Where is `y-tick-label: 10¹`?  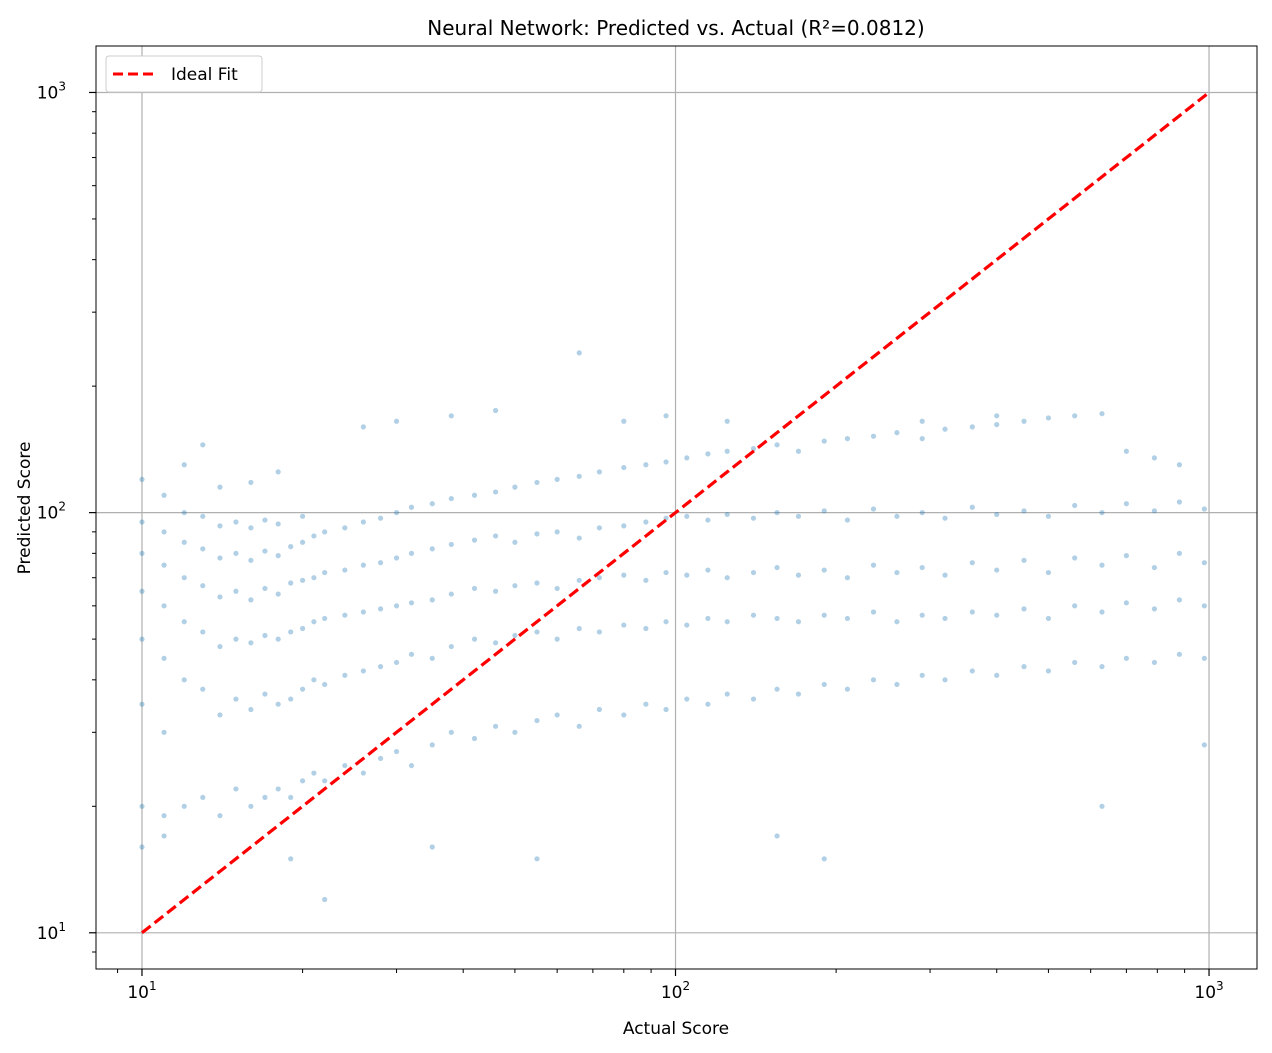
y-tick-label: 10¹ is located at coordinates (51, 932).